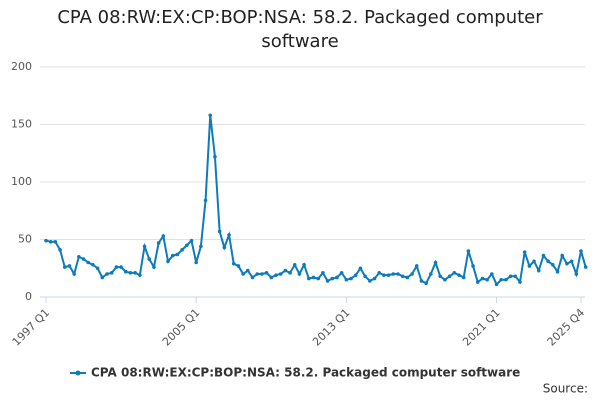 Image resolution: width=600 pixels, height=400 pixels. I want to click on y-tick-label: 200, so click(21, 66).